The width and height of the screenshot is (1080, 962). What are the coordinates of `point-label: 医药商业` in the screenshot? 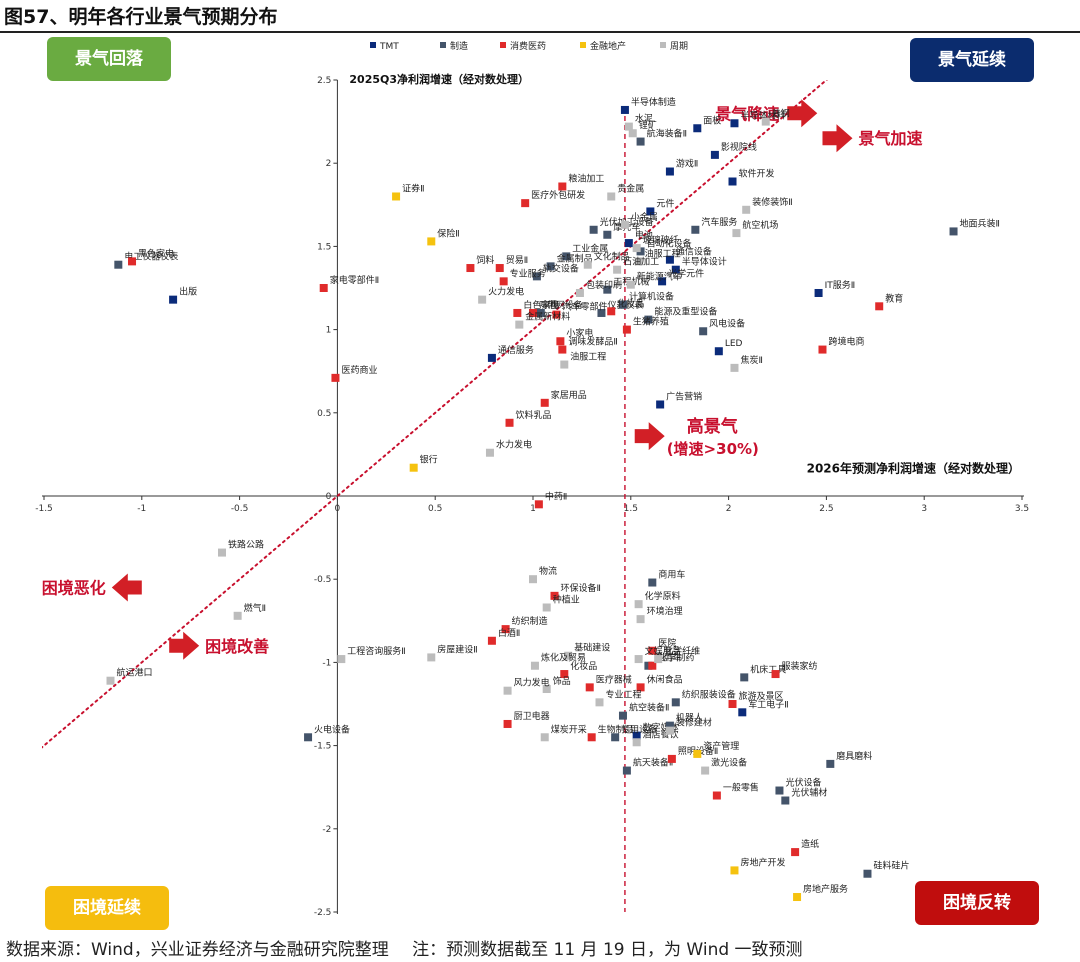 It's located at (359, 370).